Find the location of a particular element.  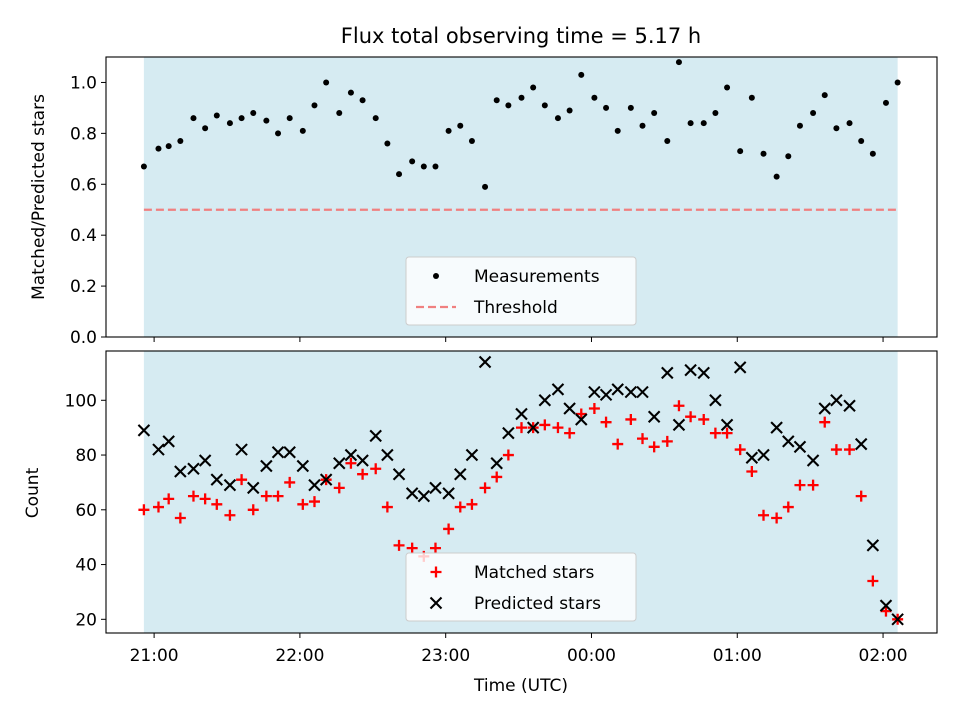

top-y-tick-label-2: 0.4 is located at coordinates (83, 236).